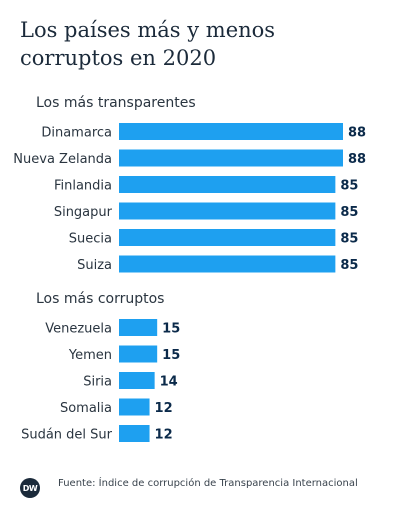 This screenshot has height=516, width=400. Describe the element at coordinates (90, 355) in the screenshot. I see `category-label: Yemen` at that location.